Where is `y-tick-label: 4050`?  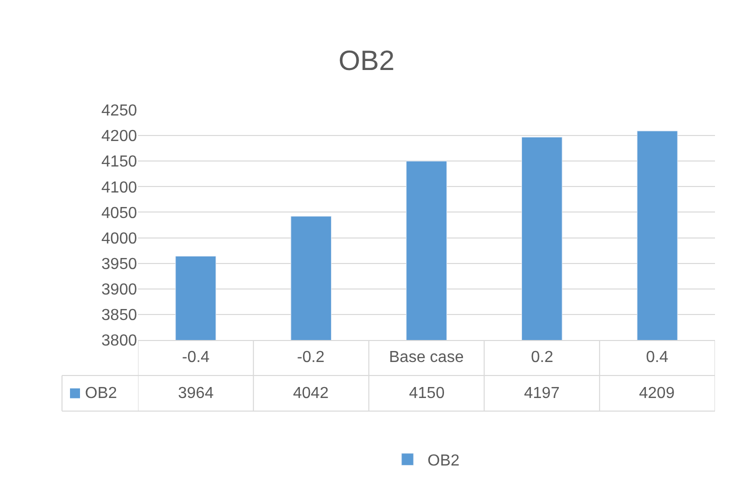
y-tick-label: 4050 is located at coordinates (119, 213).